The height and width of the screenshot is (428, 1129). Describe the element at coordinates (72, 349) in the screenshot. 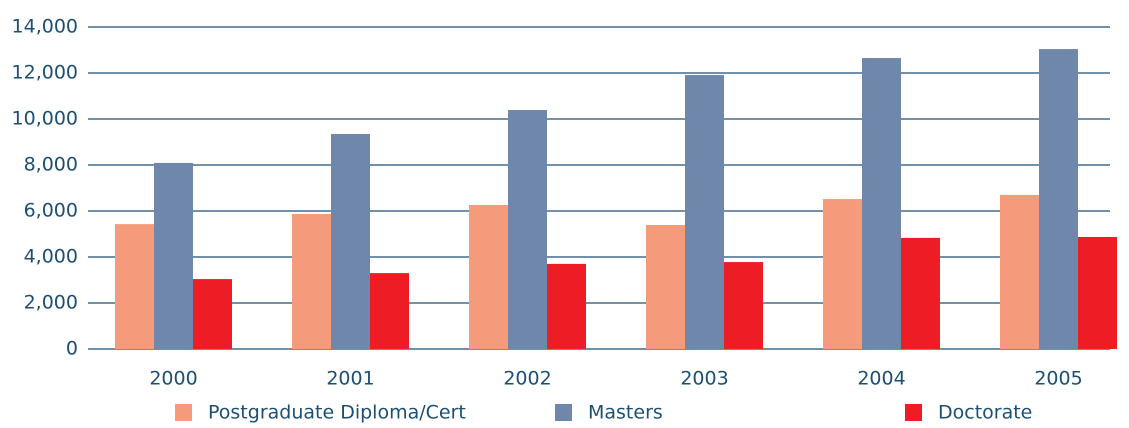

I see `y-tick-label: 0` at that location.